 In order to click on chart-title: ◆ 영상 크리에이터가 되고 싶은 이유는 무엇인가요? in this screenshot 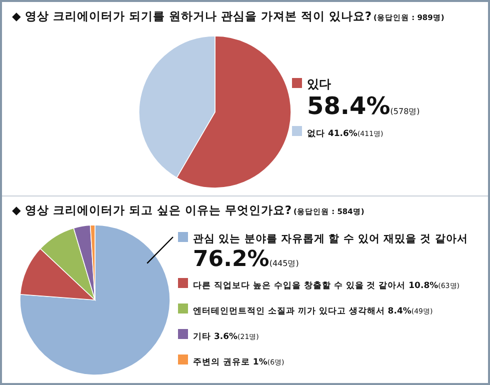, I will do `click(152, 210)`.